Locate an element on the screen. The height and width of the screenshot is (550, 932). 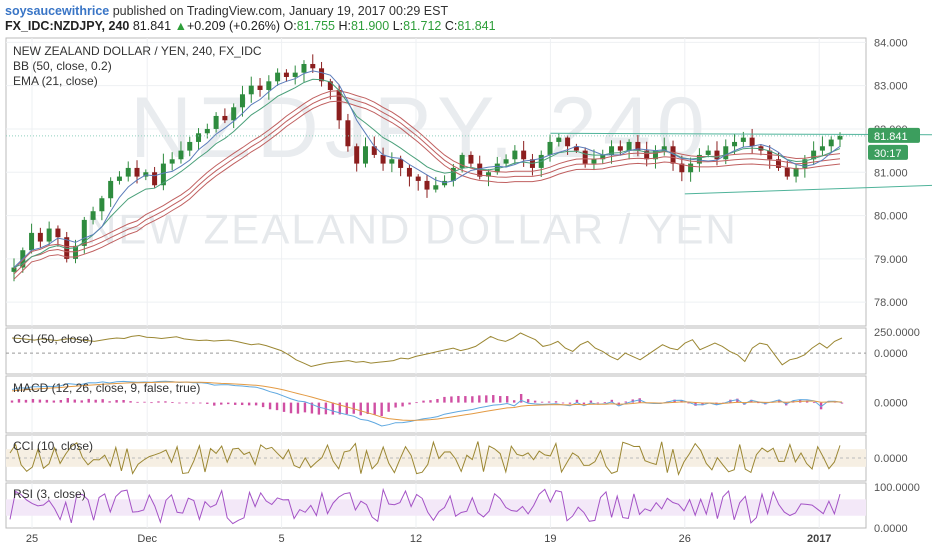
cci50-line is located at coordinates (427, 350).